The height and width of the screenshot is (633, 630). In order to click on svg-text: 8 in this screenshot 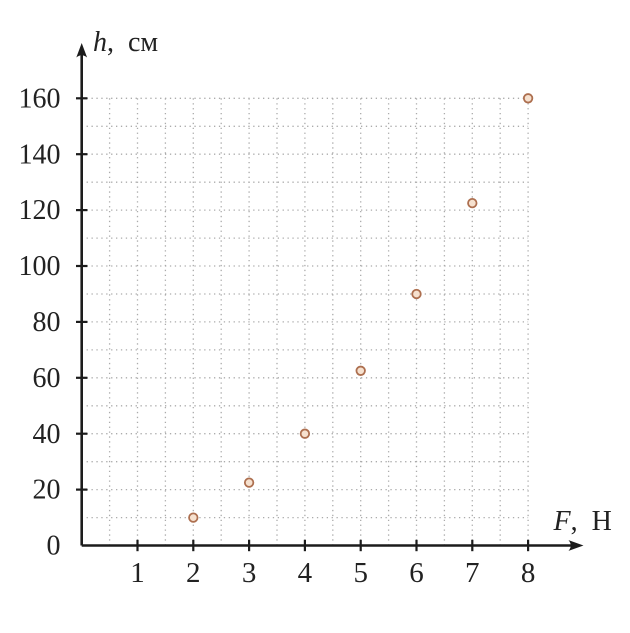, I will do `click(528, 573)`.